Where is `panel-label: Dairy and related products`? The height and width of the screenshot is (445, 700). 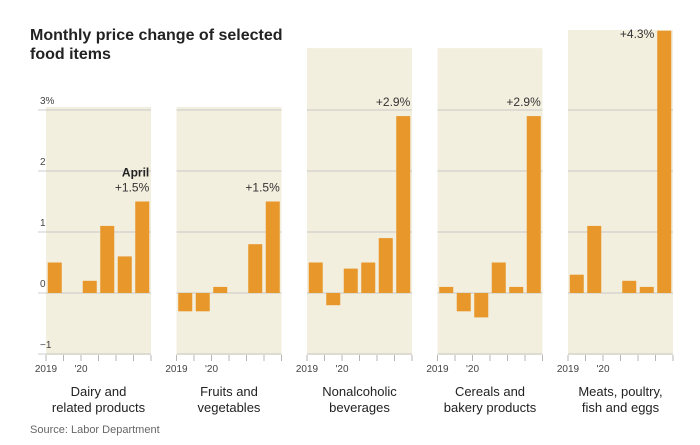
panel-label: Dairy and related products is located at coordinates (98, 399).